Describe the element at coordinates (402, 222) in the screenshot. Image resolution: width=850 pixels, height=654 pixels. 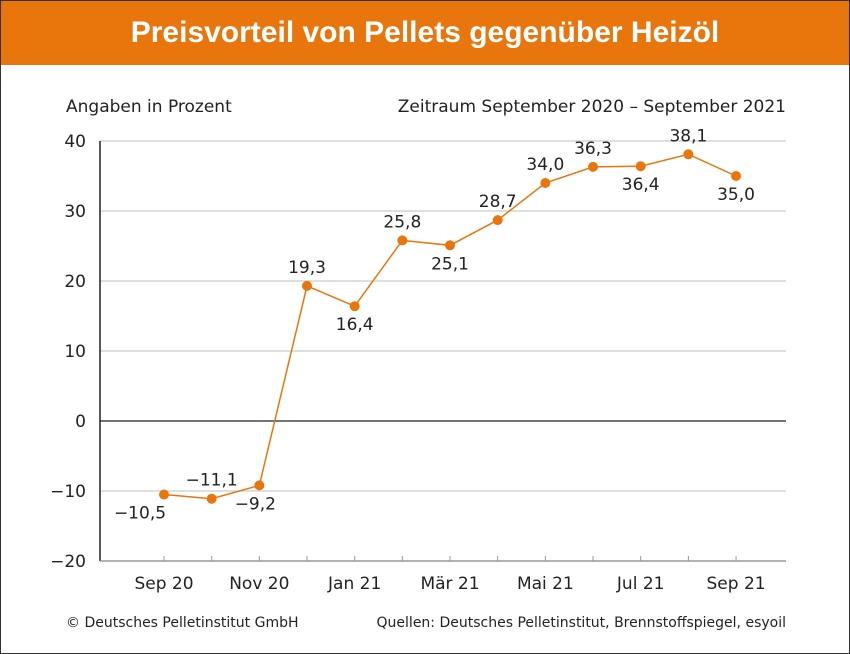
I see `data-label: 25,8` at that location.